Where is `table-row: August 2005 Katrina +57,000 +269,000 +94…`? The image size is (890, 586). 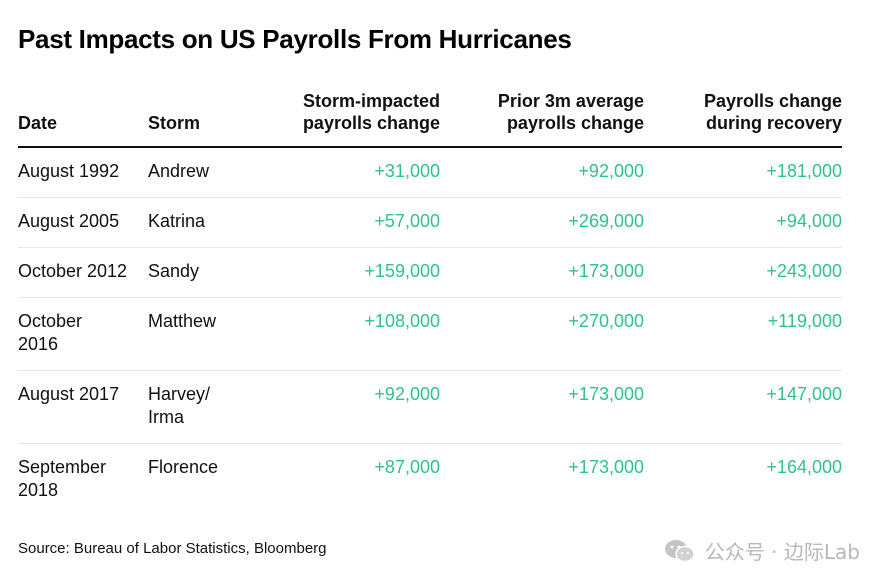
table-row: August 2005 Katrina +57,000 +269,000 +94… is located at coordinates (430, 223).